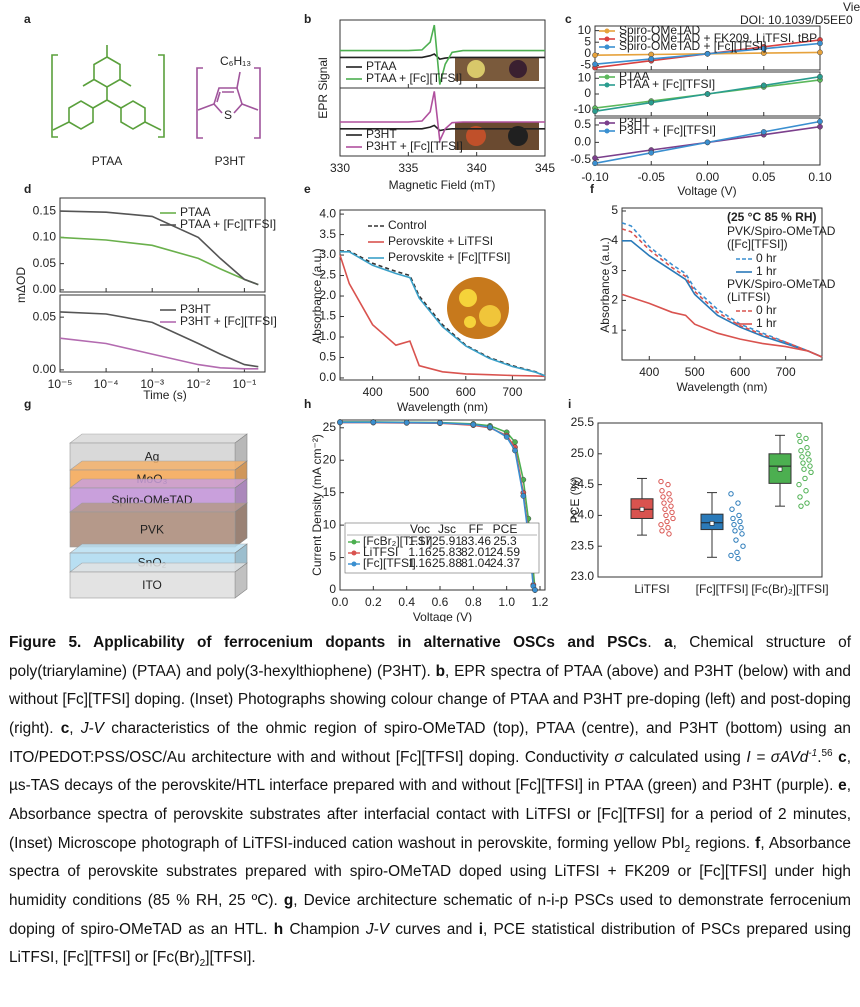  Describe the element at coordinates (476, 529) in the screenshot. I see `table-header: FF` at that location.